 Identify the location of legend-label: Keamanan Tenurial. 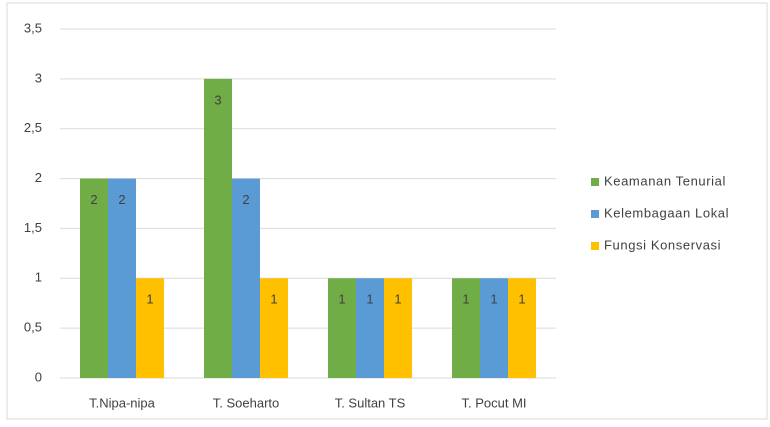
(665, 180).